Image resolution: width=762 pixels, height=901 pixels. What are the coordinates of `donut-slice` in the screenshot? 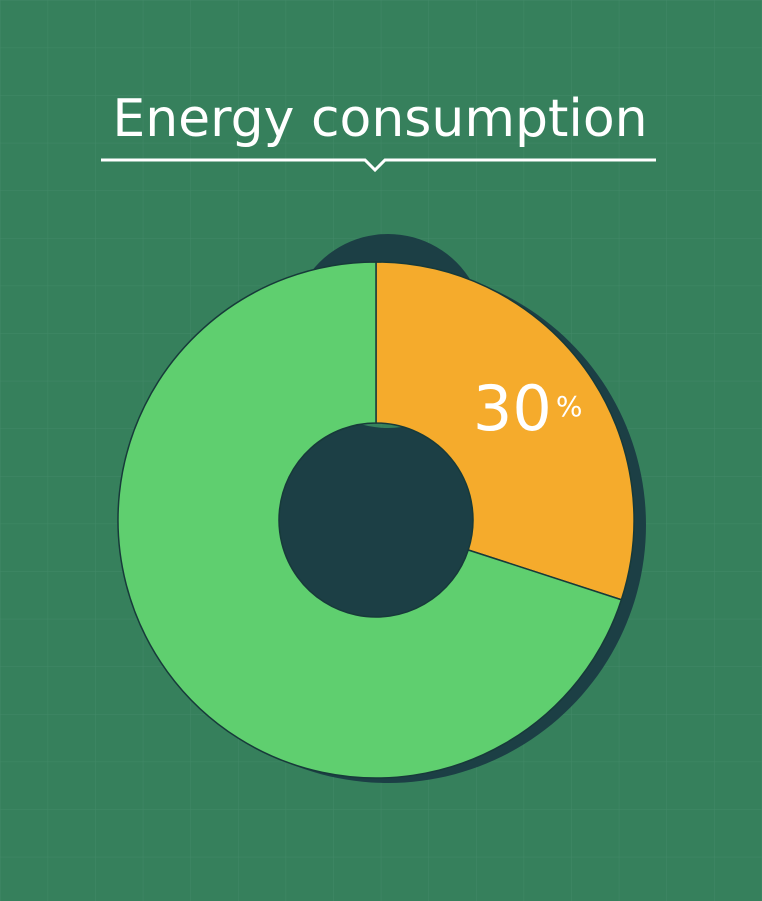 It's located at (505, 431).